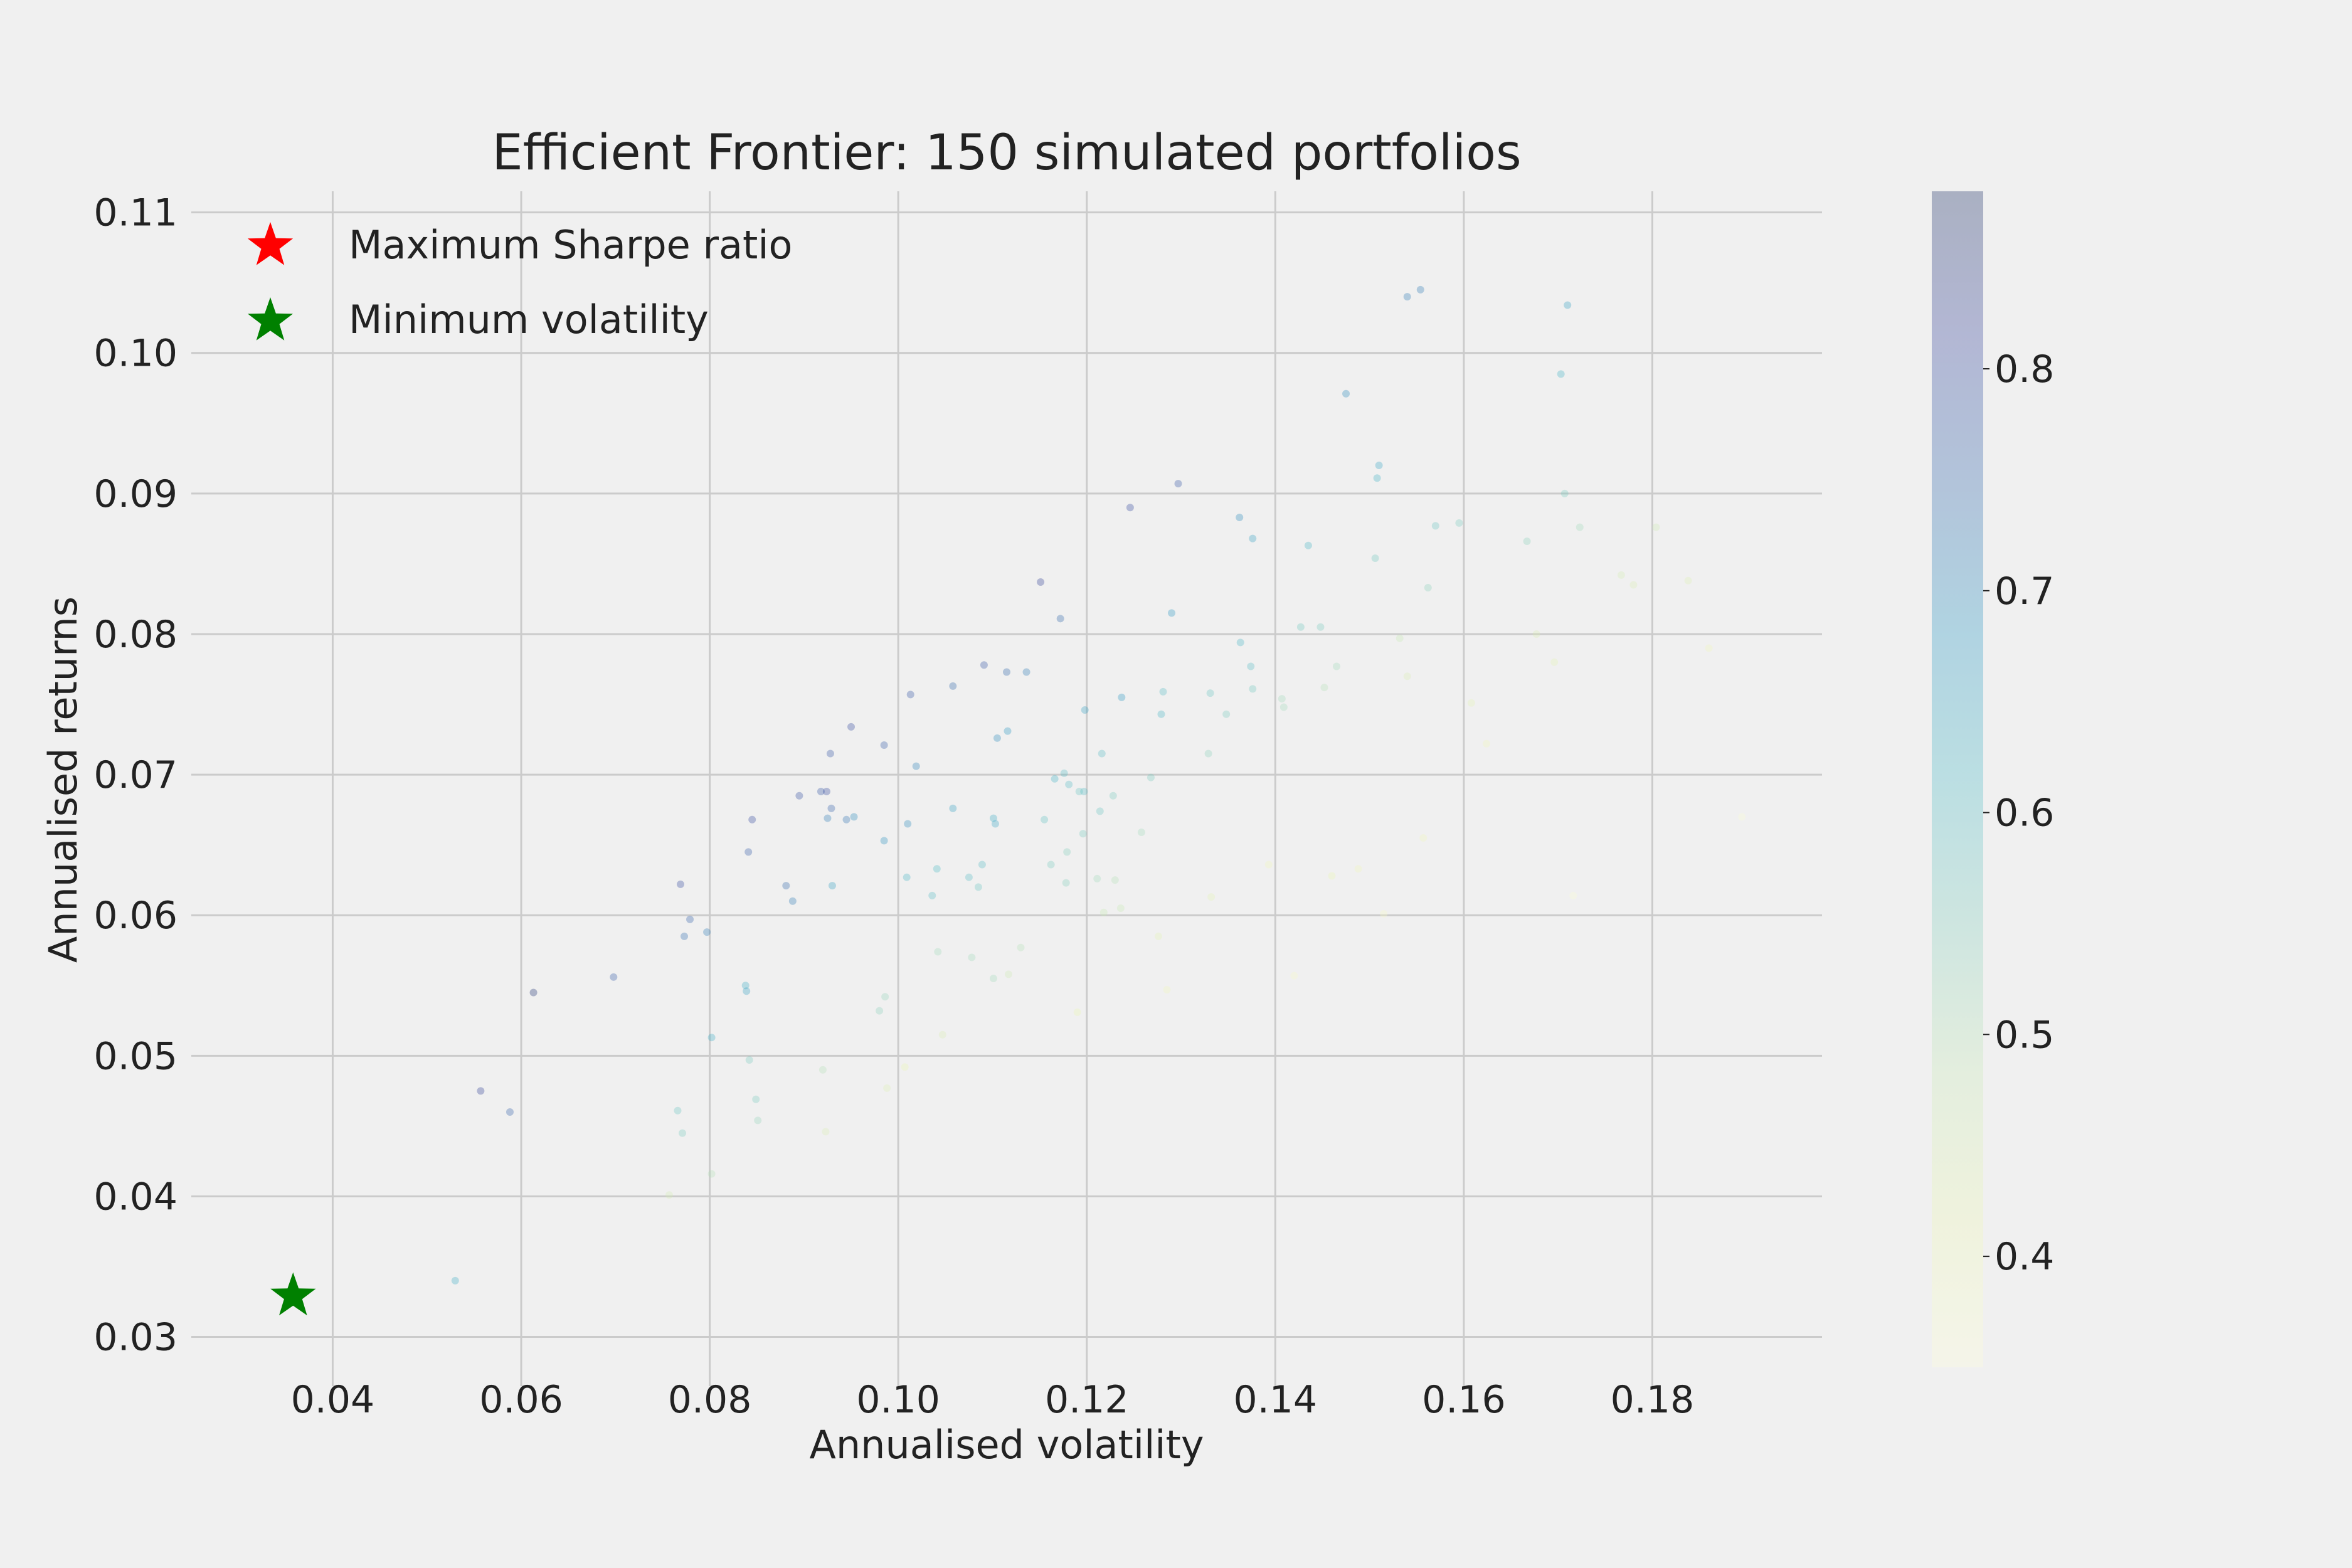 The image size is (2352, 1568). What do you see at coordinates (521, 1400) in the screenshot?
I see `x-tick-label: 0.06` at bounding box center [521, 1400].